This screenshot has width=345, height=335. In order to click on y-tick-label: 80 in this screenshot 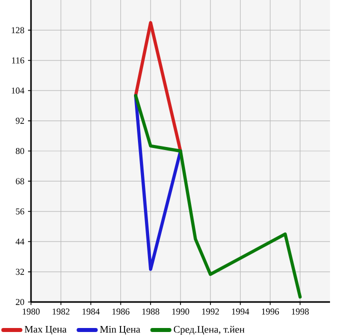, I will do `click(20, 151)`.